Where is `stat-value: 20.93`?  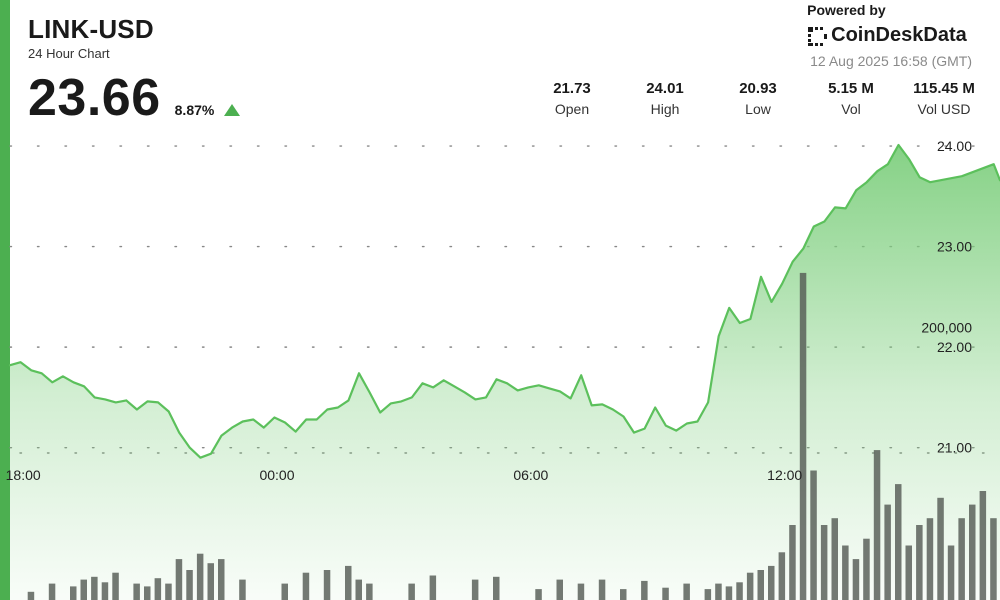 stat-value: 20.93 is located at coordinates (758, 88).